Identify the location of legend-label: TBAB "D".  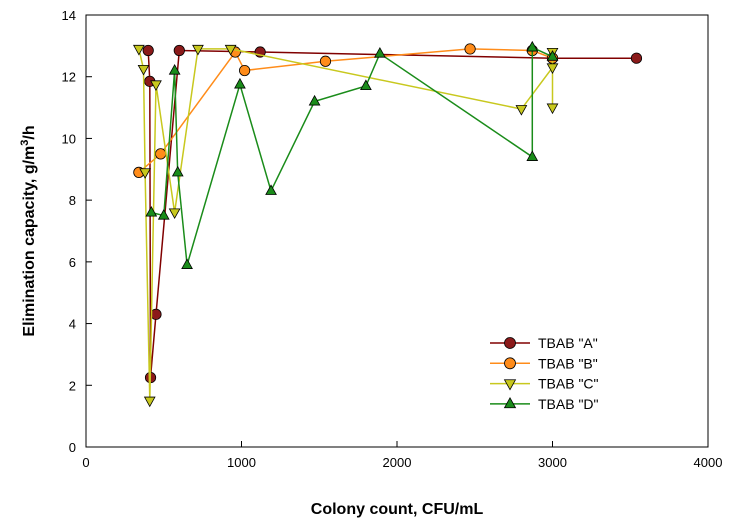
(568, 404).